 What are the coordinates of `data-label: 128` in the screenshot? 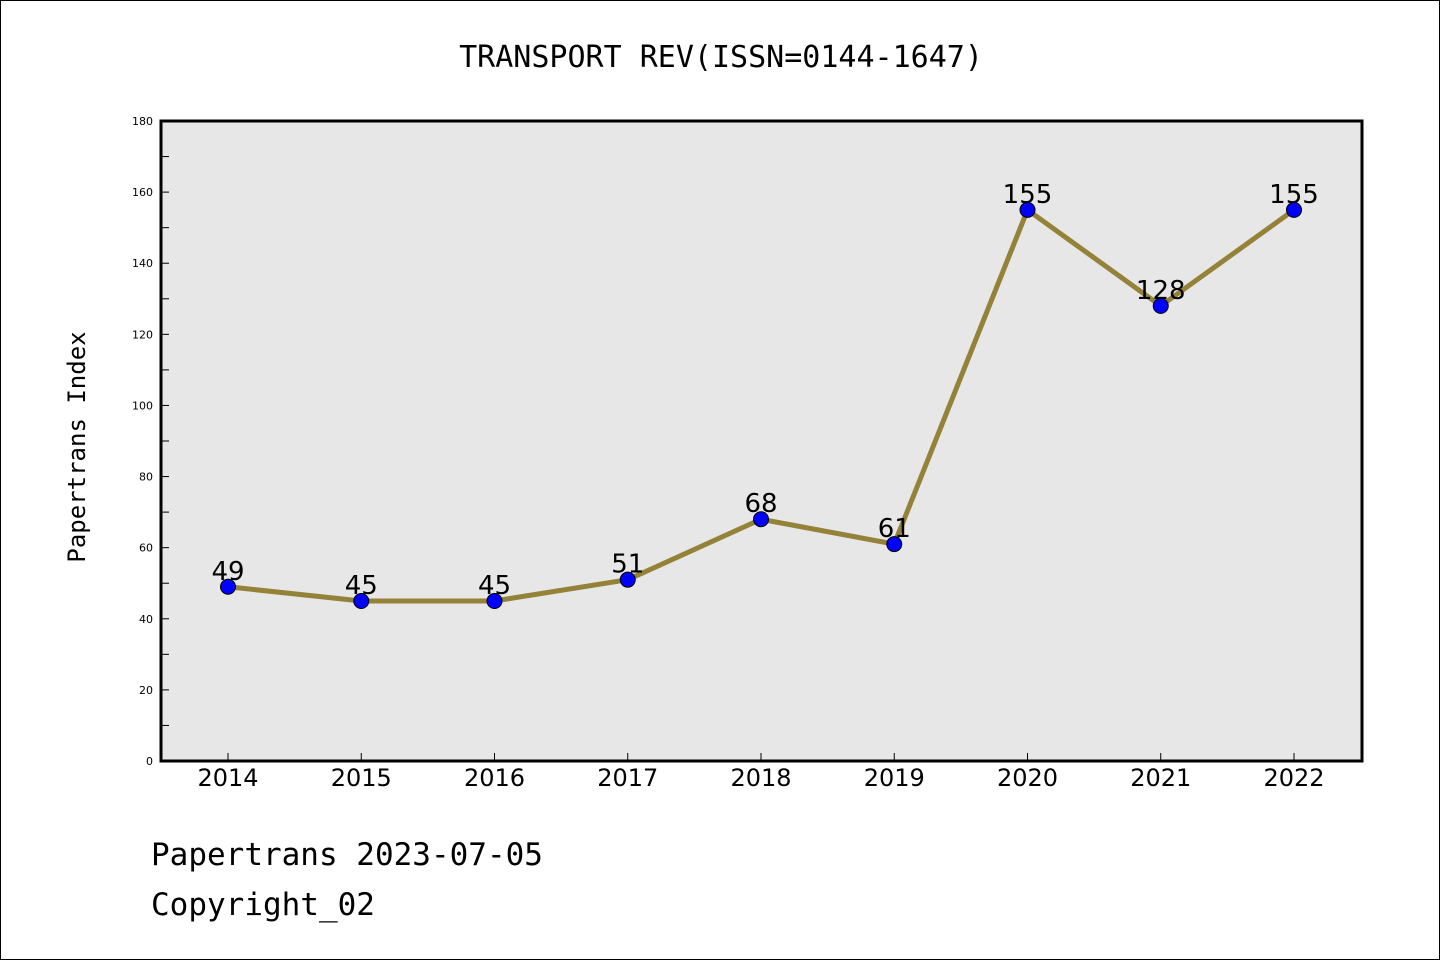 It's located at (1161, 291).